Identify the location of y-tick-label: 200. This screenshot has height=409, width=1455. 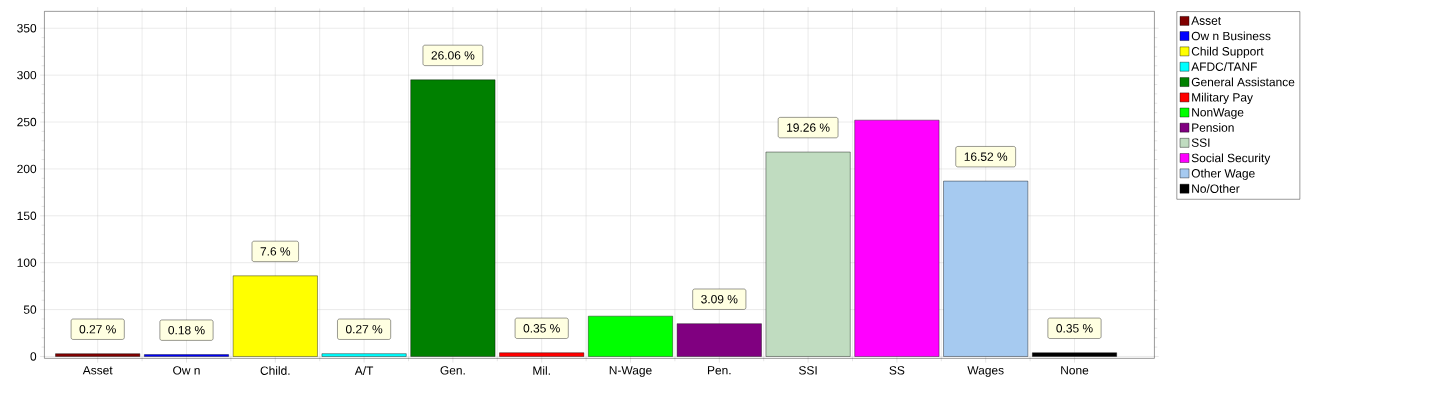
(27, 169).